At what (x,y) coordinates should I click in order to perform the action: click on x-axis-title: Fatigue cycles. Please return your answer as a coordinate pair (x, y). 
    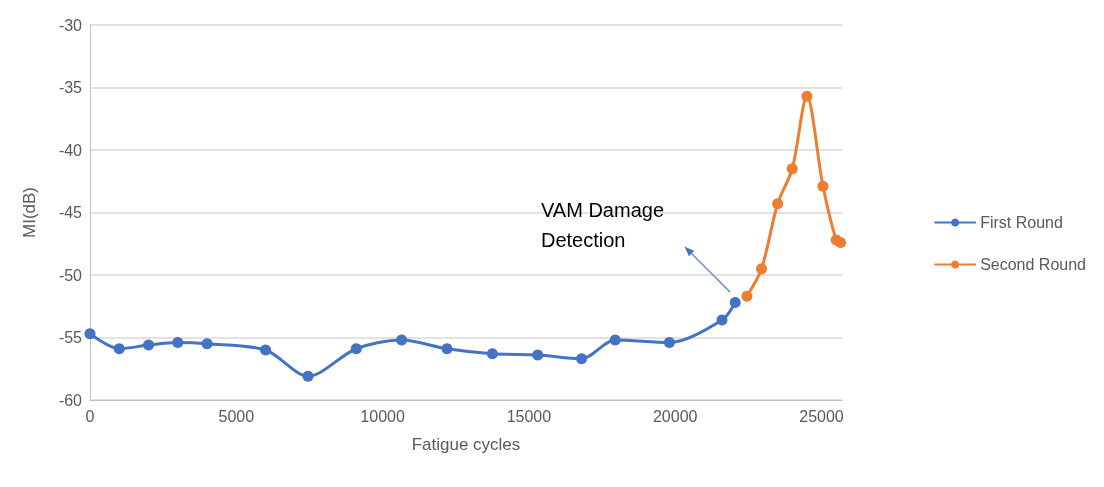
    Looking at the image, I should click on (466, 444).